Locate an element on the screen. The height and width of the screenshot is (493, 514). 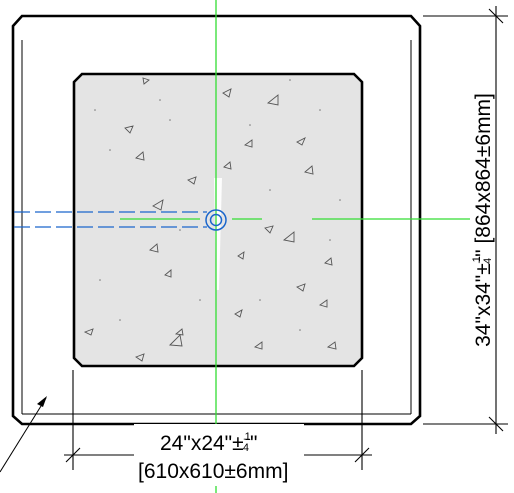
leader-line is located at coordinates (23, 435).